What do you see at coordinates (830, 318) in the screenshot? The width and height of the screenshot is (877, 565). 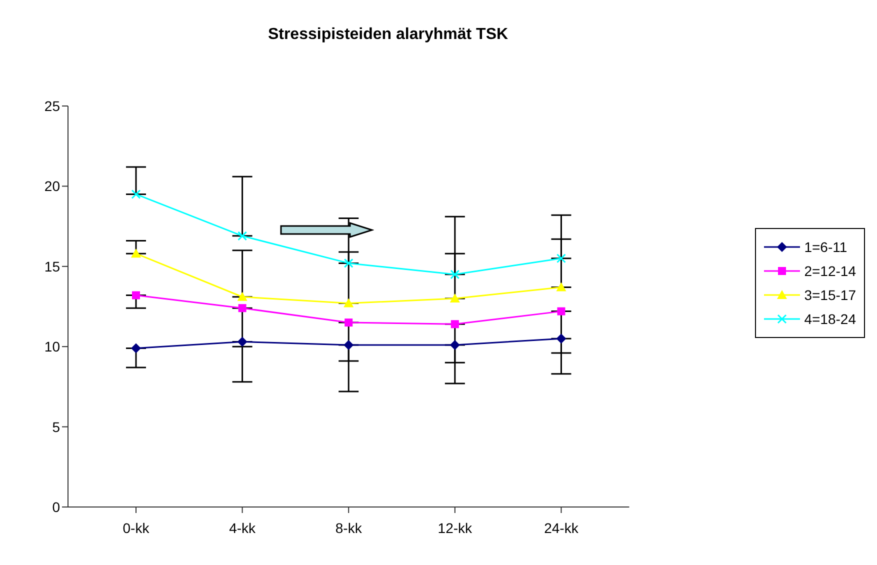 I see `legend-label: 4=18-24` at bounding box center [830, 318].